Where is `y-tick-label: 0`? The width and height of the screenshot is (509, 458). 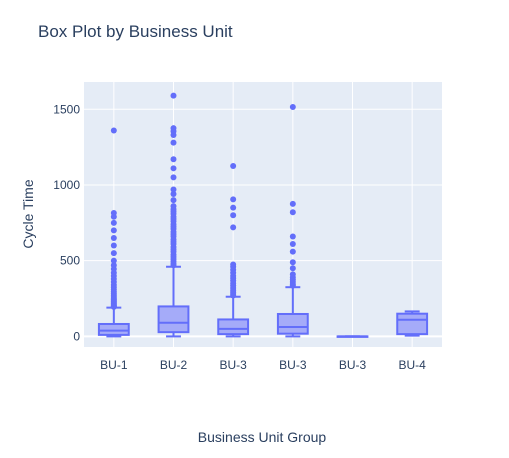
y-tick-label: 0 is located at coordinates (76, 336).